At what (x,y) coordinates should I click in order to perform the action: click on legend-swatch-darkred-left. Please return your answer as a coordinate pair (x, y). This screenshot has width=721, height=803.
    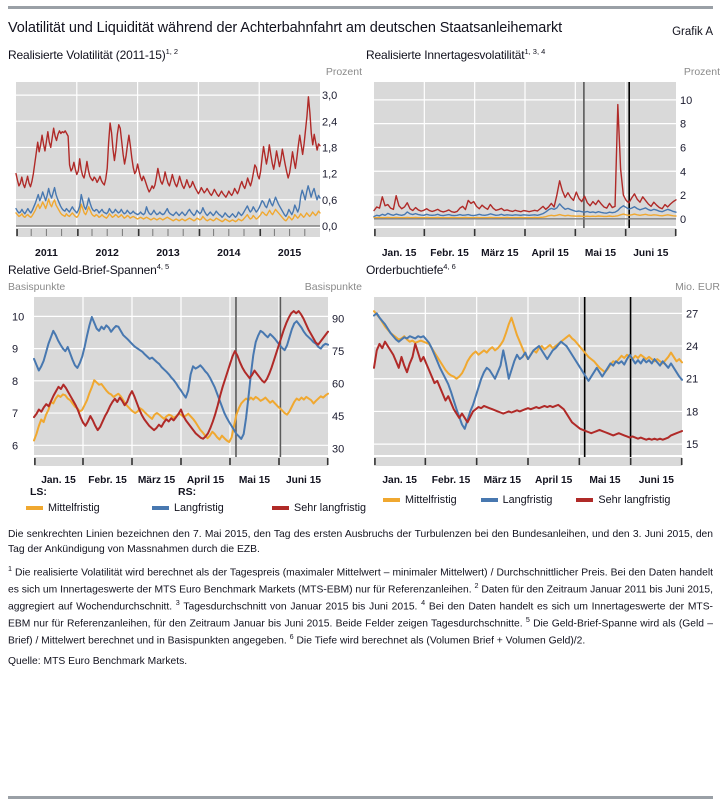
    Looking at the image, I should click on (280, 508).